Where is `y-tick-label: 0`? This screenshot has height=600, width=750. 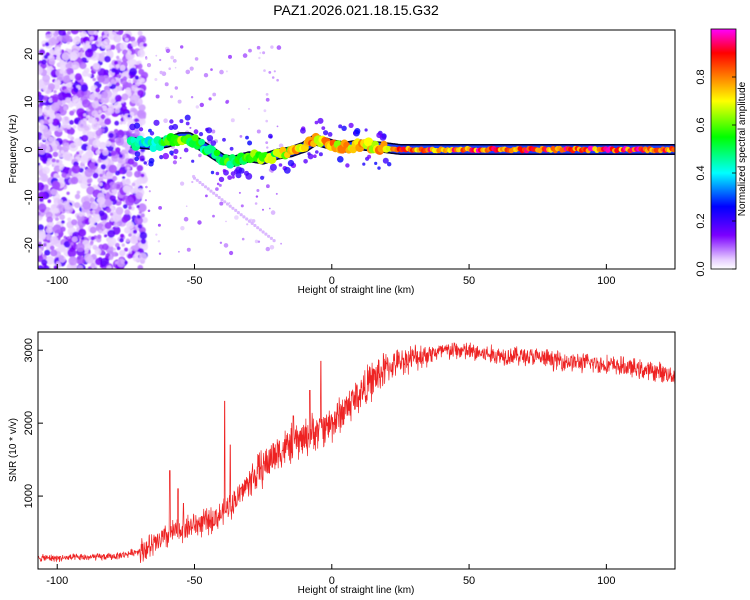
y-tick-label: 0 is located at coordinates (29, 149).